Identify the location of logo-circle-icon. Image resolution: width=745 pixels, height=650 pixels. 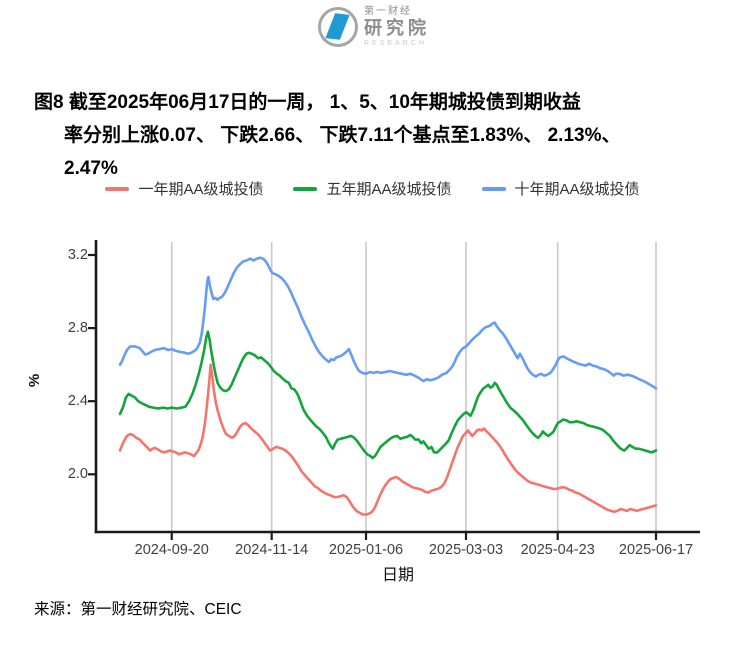
(338, 27).